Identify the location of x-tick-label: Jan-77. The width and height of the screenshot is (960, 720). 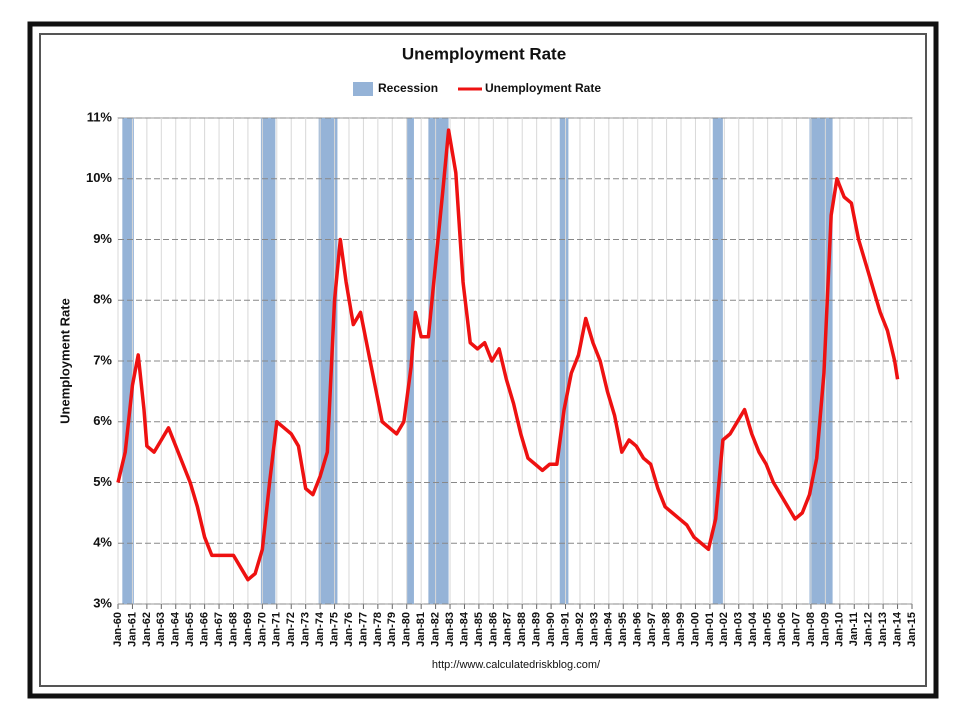
(363, 629).